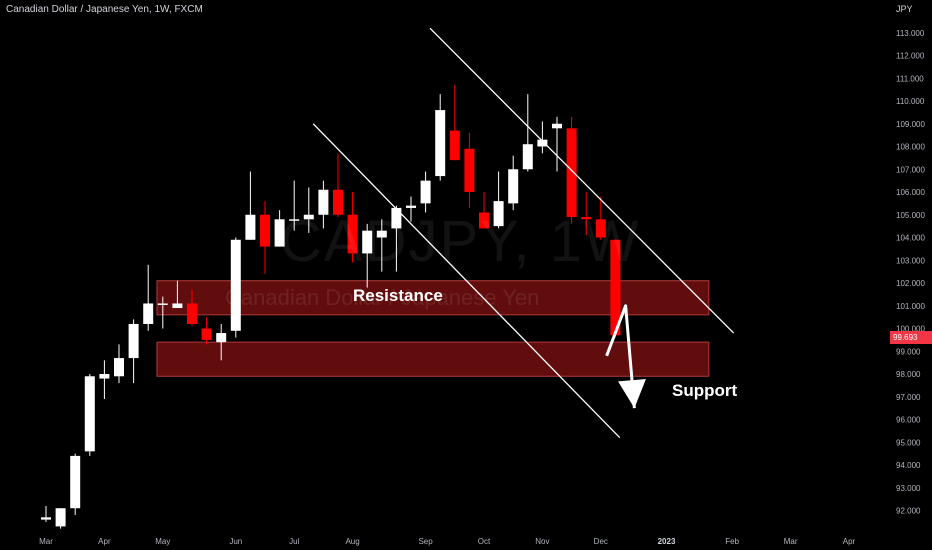 The image size is (932, 550). What do you see at coordinates (910, 238) in the screenshot?
I see `y-tick-label: 104.000` at bounding box center [910, 238].